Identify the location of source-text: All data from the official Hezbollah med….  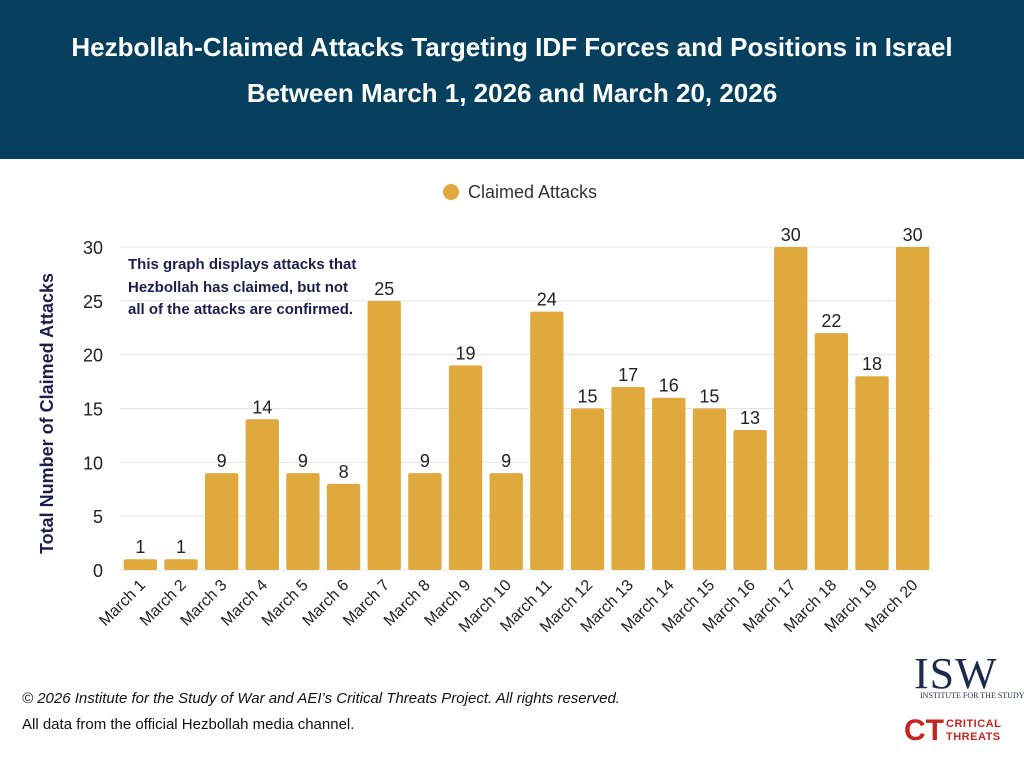
(188, 724).